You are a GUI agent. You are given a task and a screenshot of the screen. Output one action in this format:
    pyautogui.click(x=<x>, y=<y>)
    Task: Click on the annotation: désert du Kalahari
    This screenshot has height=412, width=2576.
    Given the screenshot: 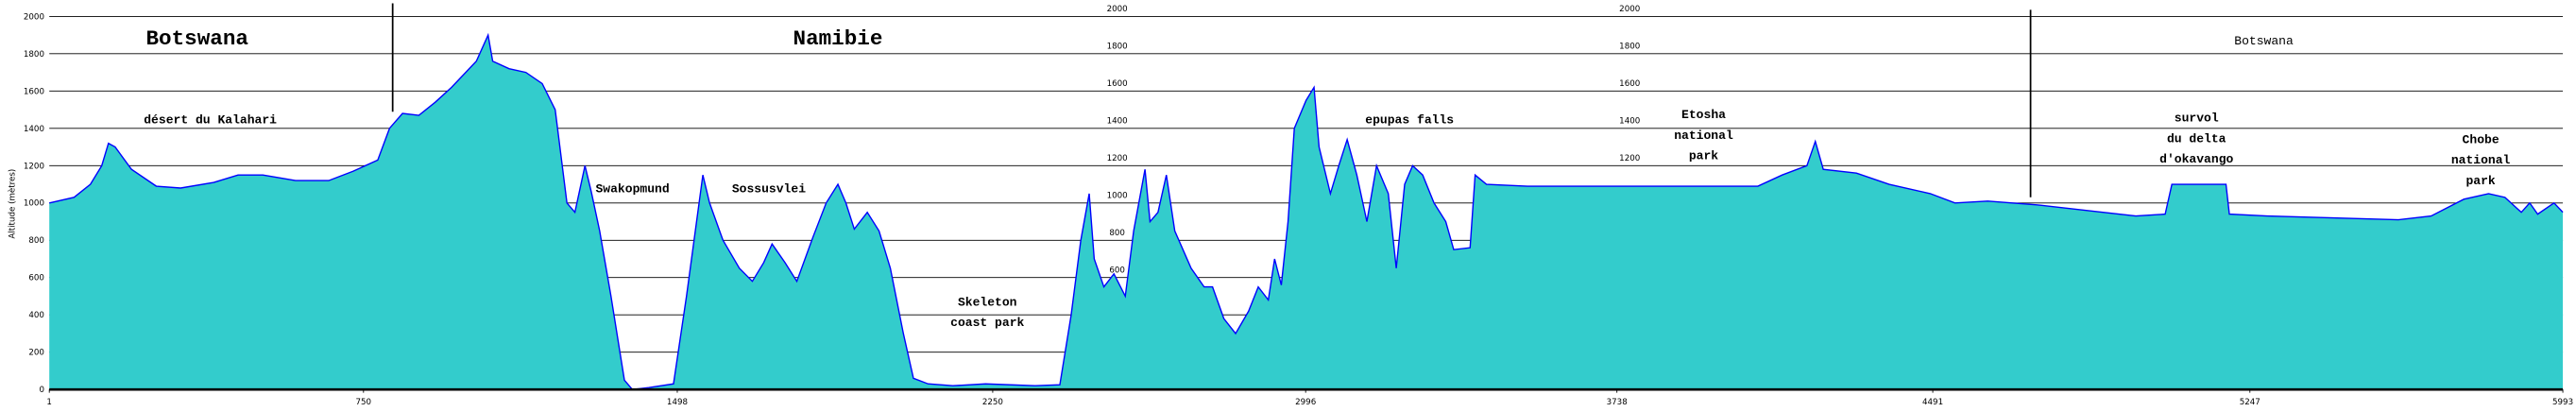 What is the action you would take?
    pyautogui.click(x=210, y=119)
    